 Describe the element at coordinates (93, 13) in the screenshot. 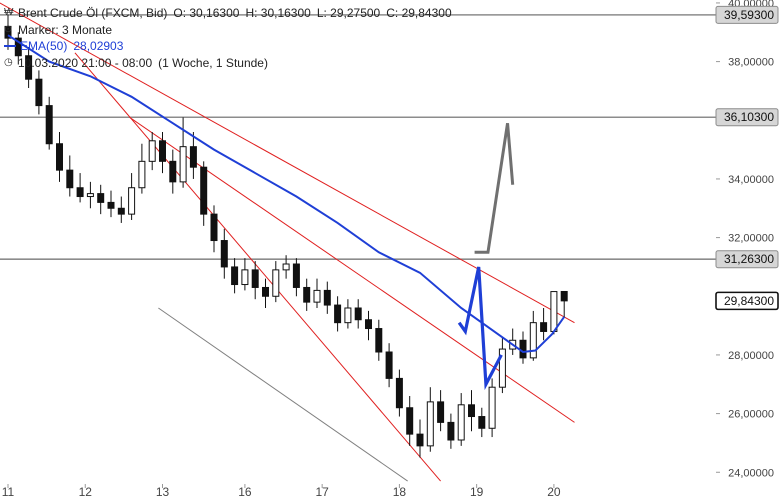

I see `legend-instrument: Brent Crude Öl (FXCM, Bid)` at that location.